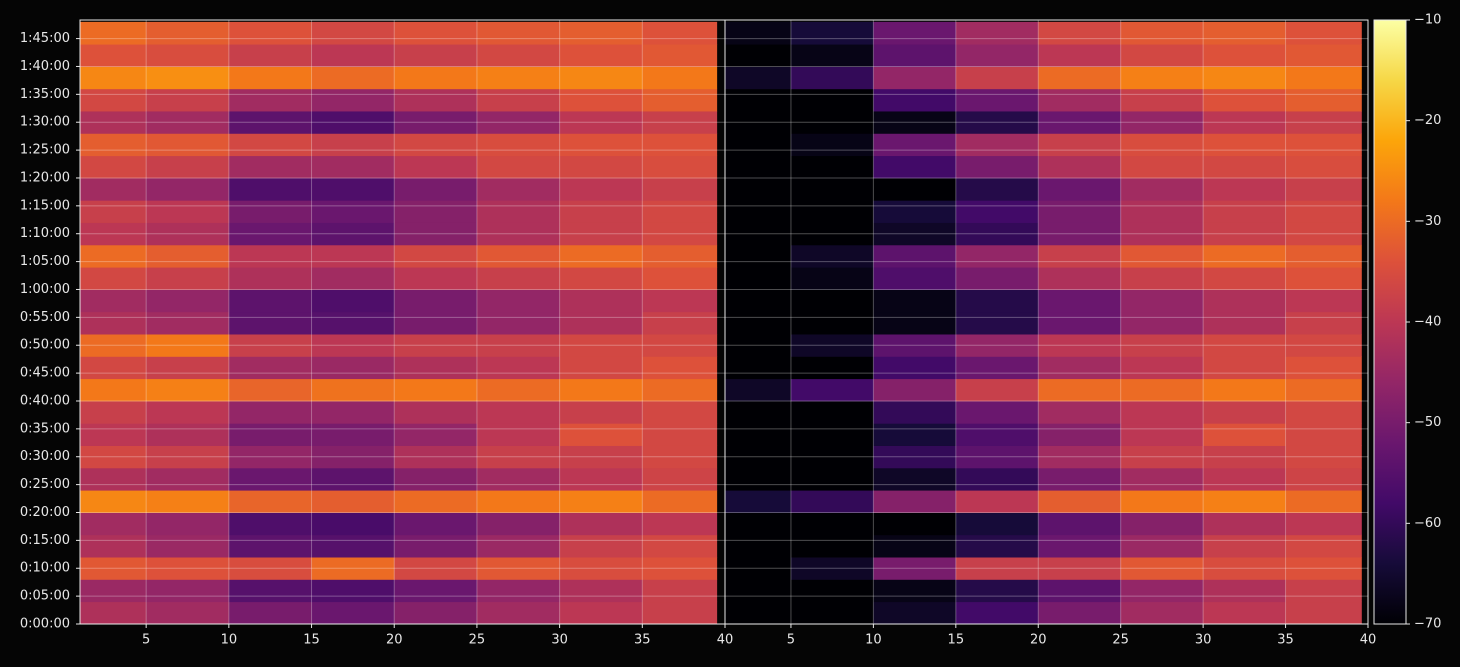 The height and width of the screenshot is (667, 1460). What do you see at coordinates (45, 94) in the screenshot?
I see `y-tick-label: 1:35:00` at bounding box center [45, 94].